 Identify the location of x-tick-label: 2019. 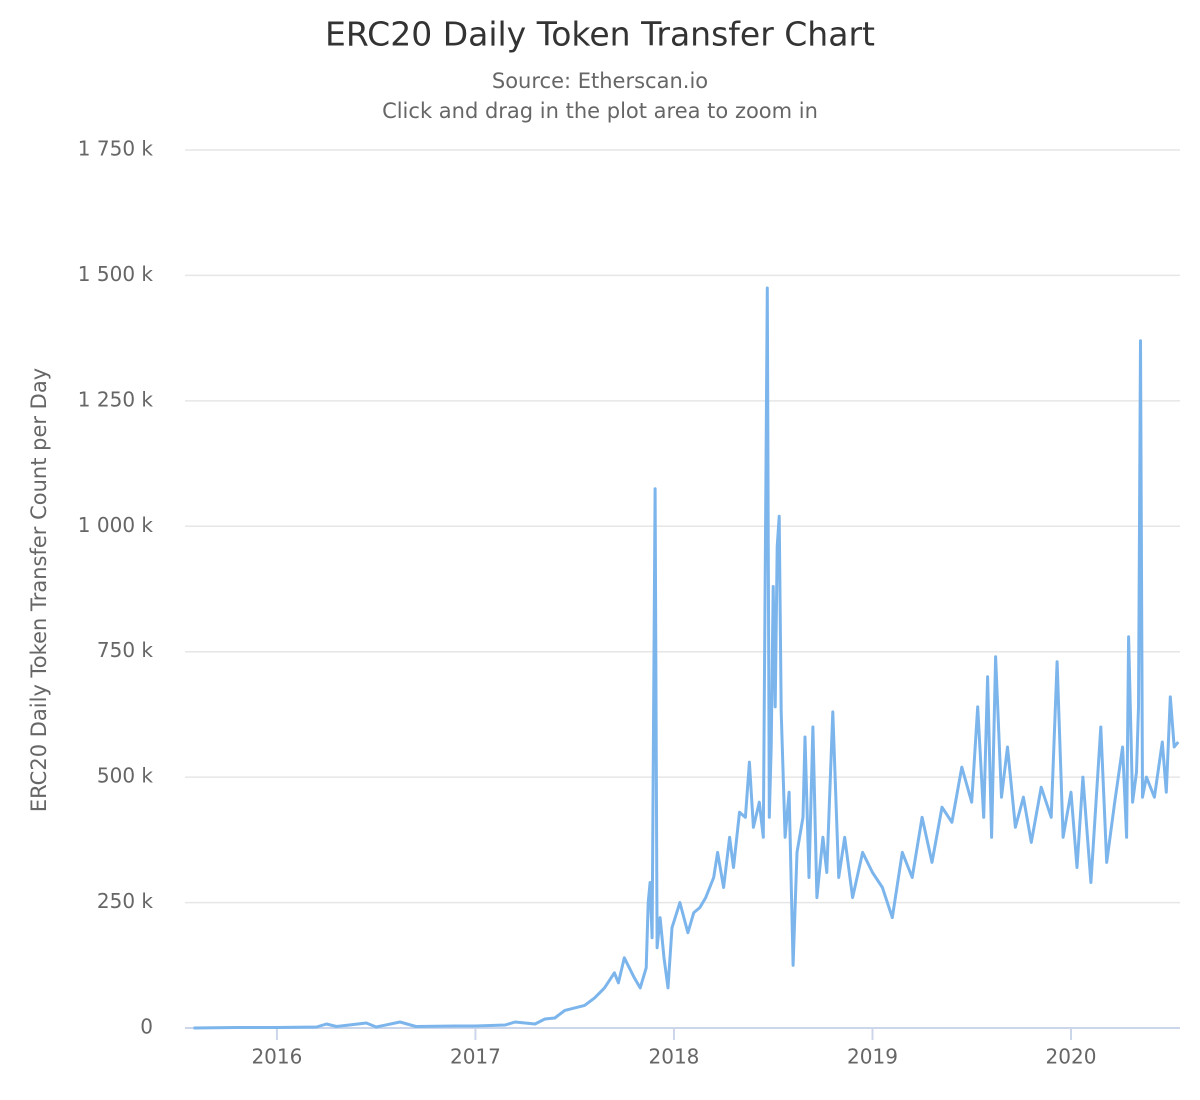
(872, 1057).